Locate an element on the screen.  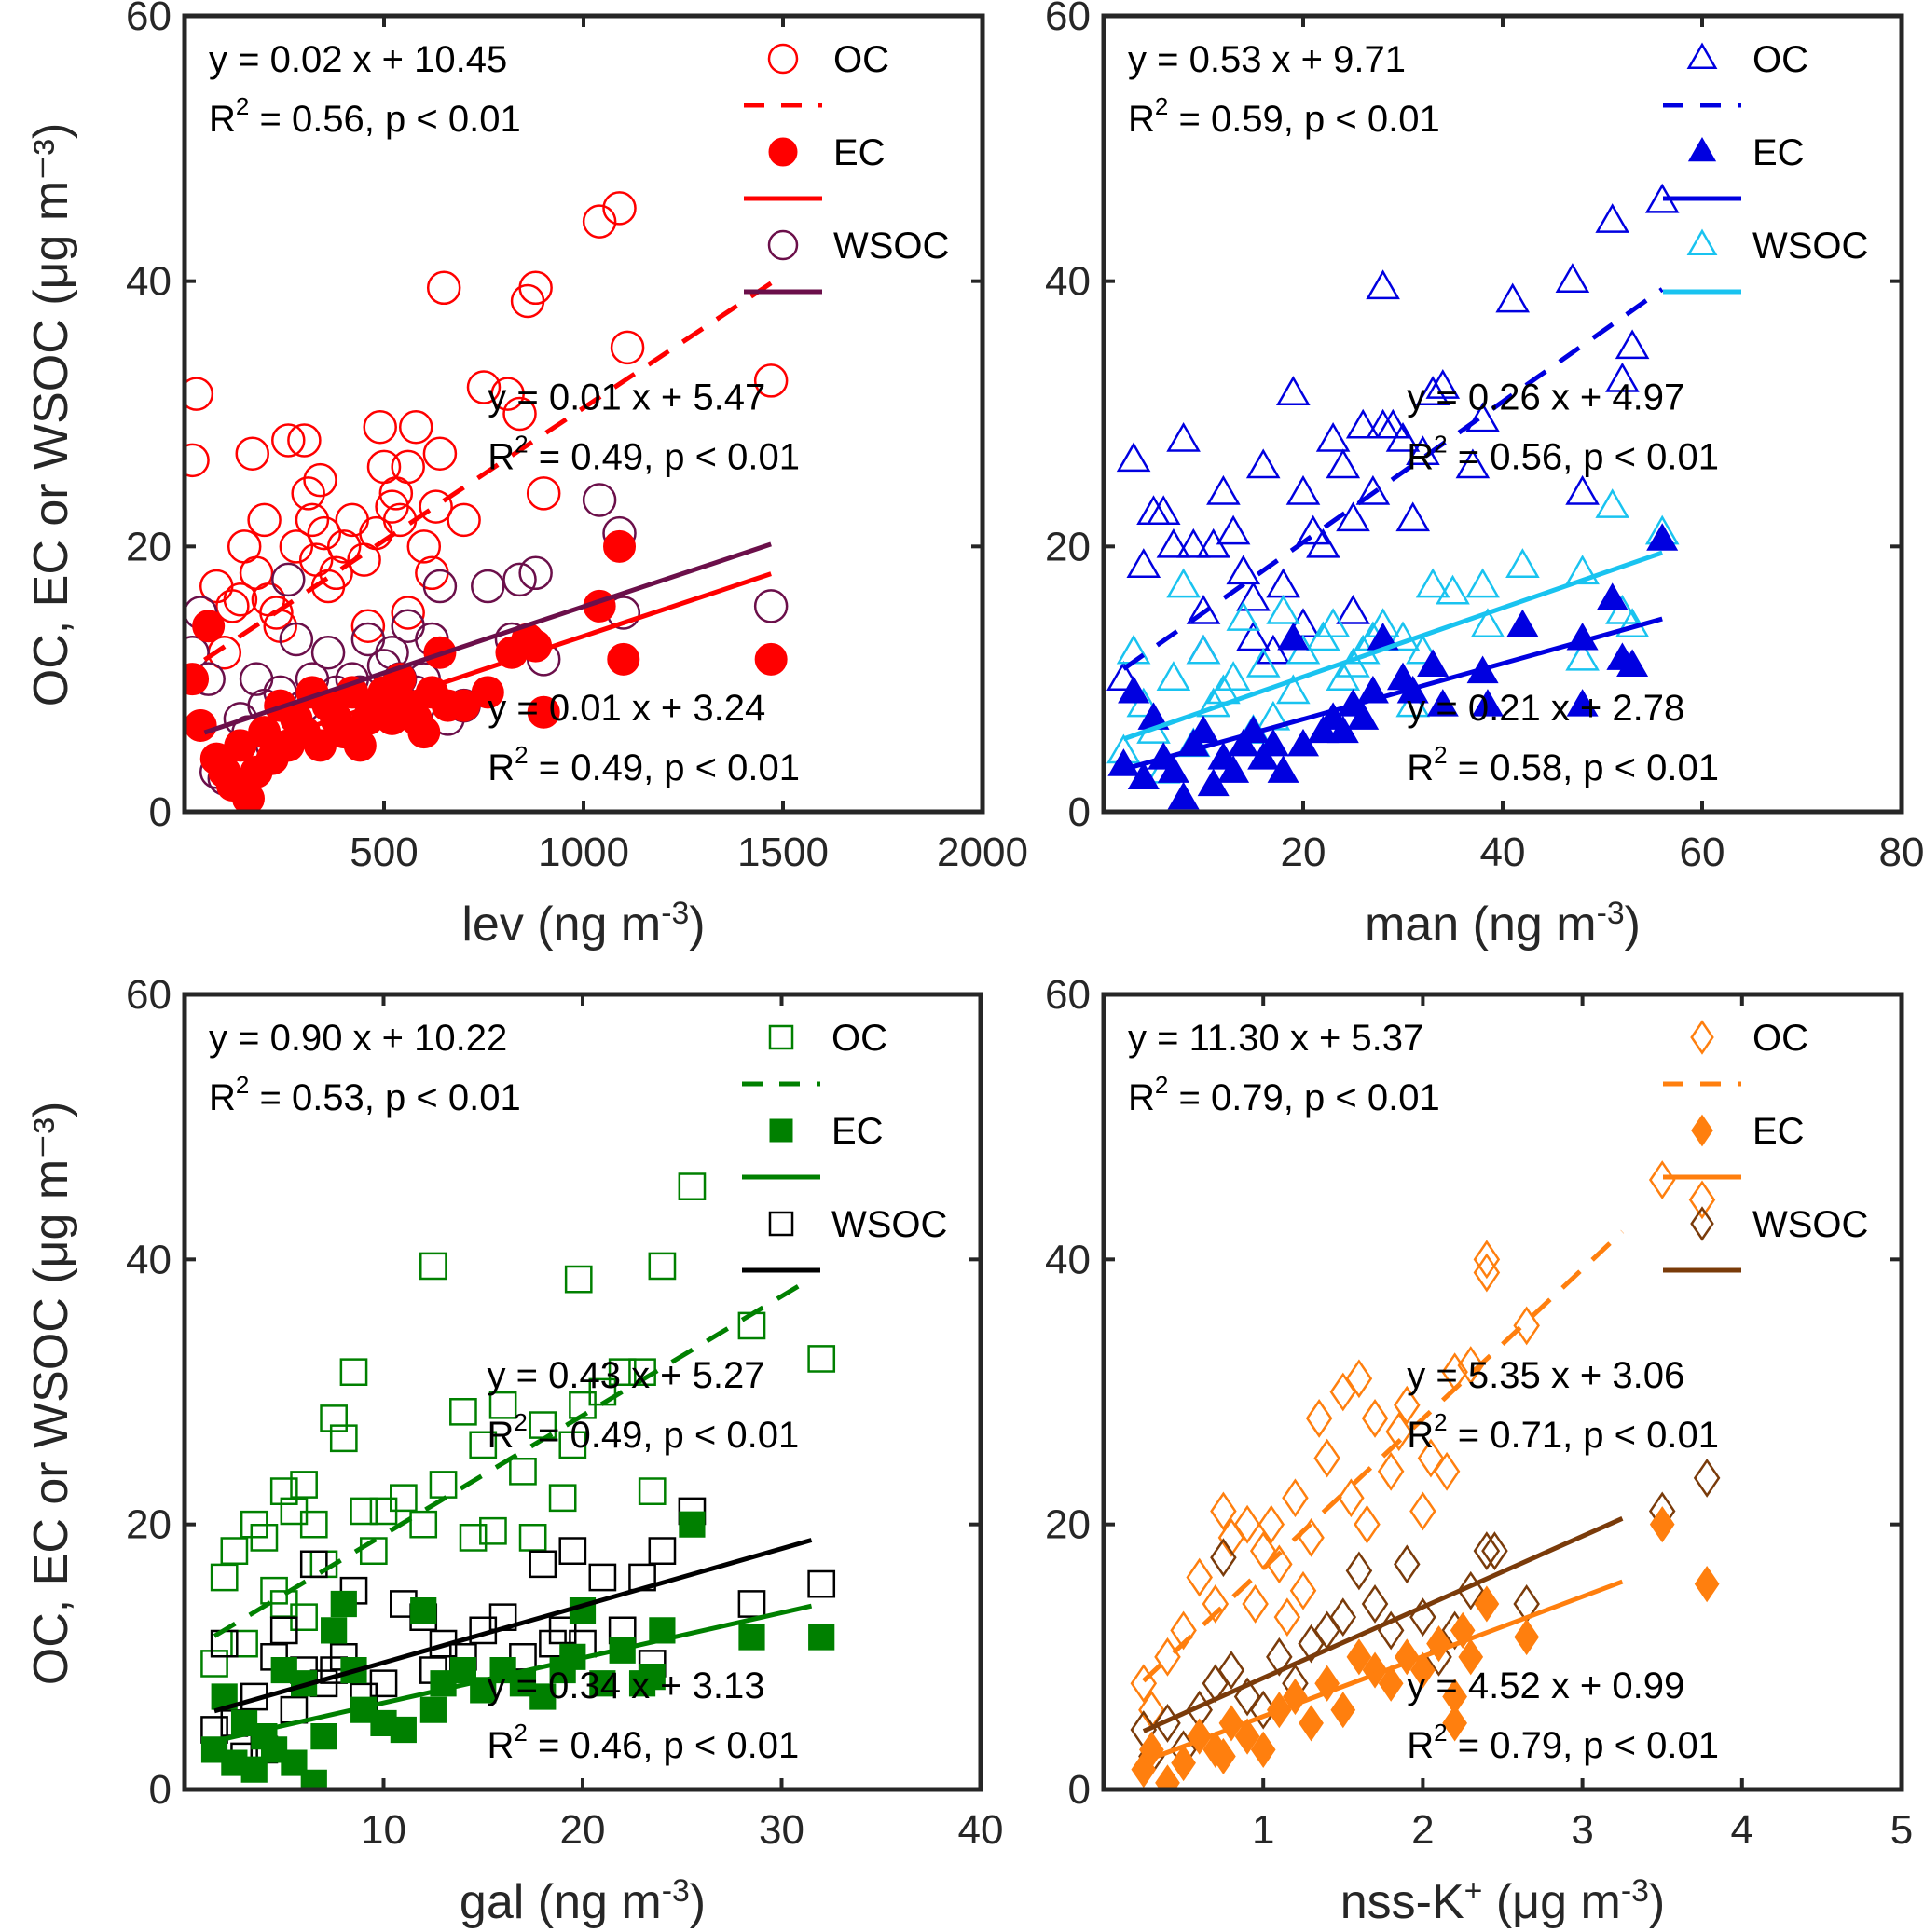
y-tick-label: 0 is located at coordinates (1079, 1790).